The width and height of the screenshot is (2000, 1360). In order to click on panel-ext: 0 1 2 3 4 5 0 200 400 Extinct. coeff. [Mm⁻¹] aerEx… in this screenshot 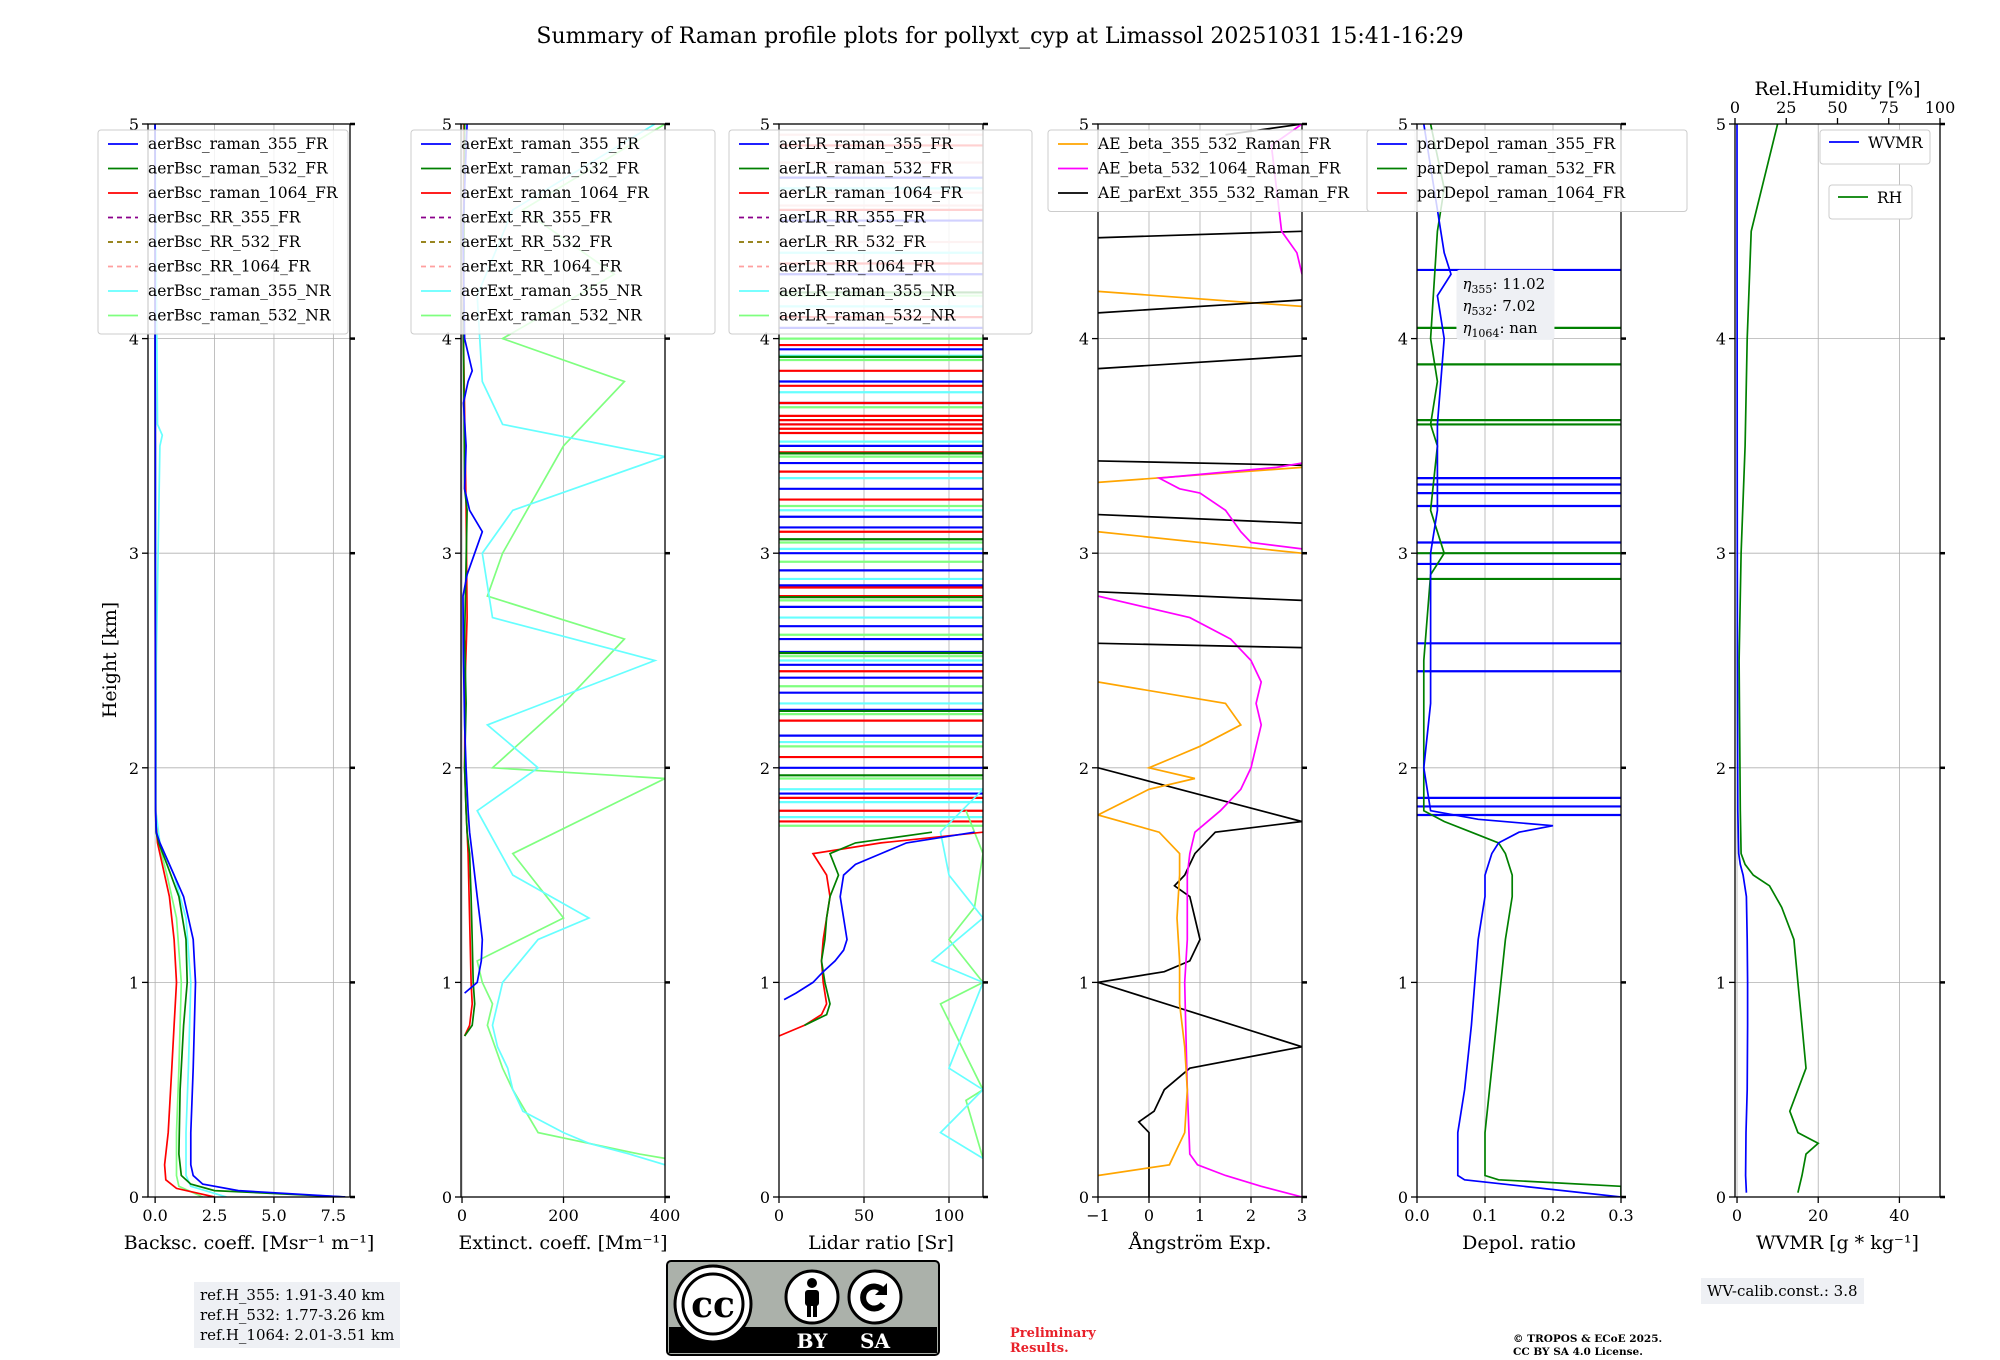, I will do `click(563, 684)`.